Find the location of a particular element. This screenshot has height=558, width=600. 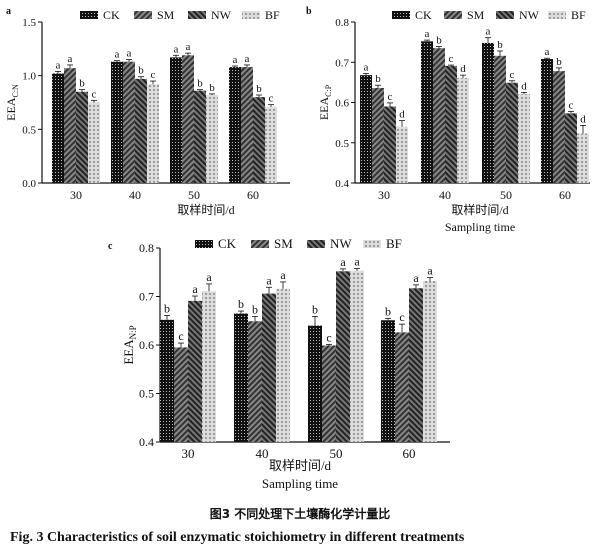

panel-label: a is located at coordinates (8, 11).